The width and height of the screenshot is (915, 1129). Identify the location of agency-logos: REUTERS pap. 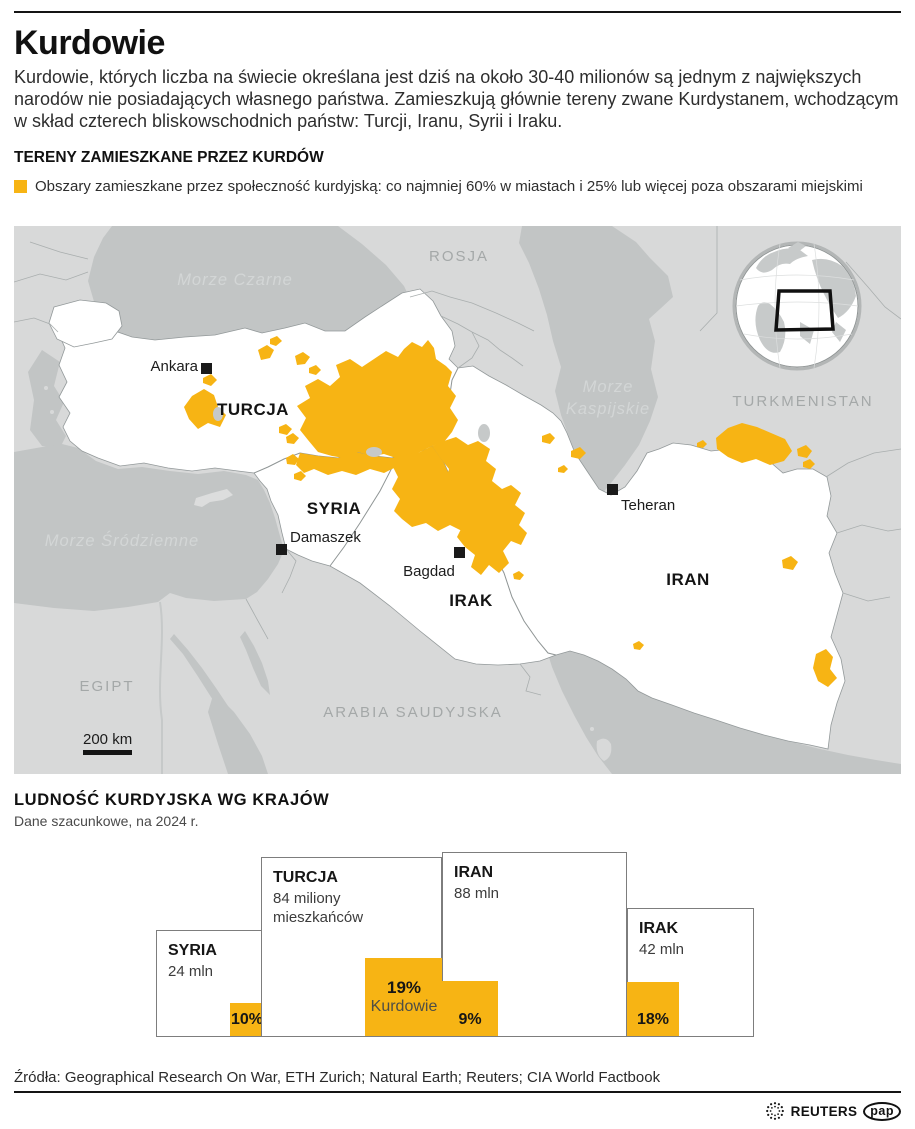
(833, 1111).